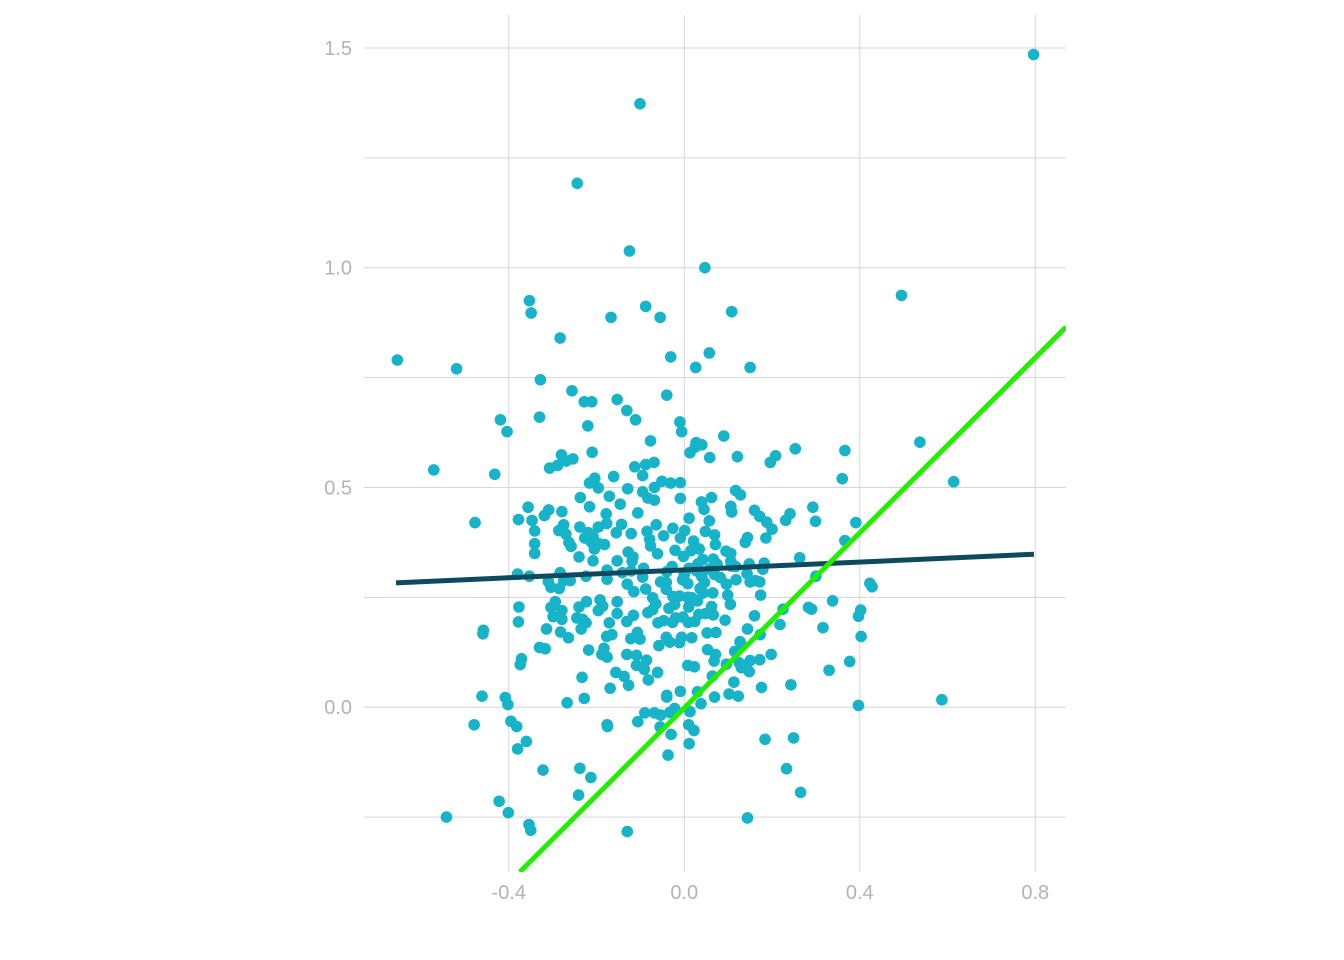 The height and width of the screenshot is (960, 1344). Describe the element at coordinates (338, 378) in the screenshot. I see `y-axis-tick-labels: 0.0 0.5 1.0 1.5` at that location.